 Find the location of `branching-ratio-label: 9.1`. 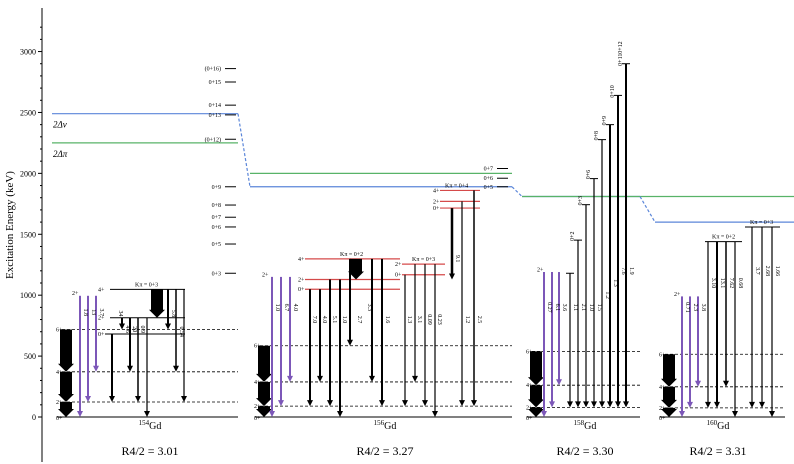

branching-ratio-label: 9.1 is located at coordinates (457, 259).